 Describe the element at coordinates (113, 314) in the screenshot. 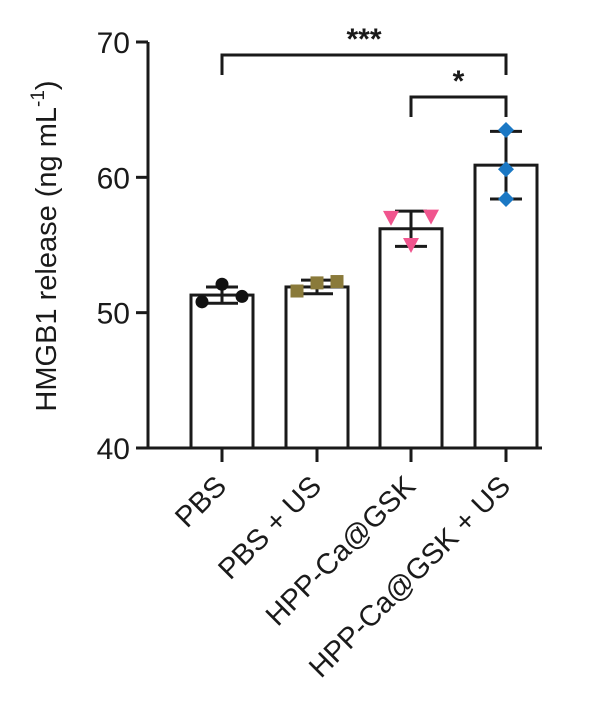

I see `y-tick-label: 50` at that location.